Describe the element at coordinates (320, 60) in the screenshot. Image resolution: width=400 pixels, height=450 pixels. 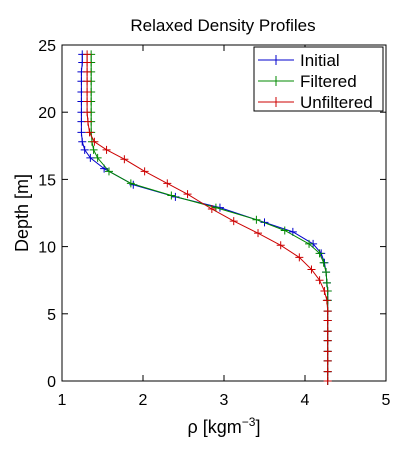
I see `legend-label-initial: Initial` at that location.